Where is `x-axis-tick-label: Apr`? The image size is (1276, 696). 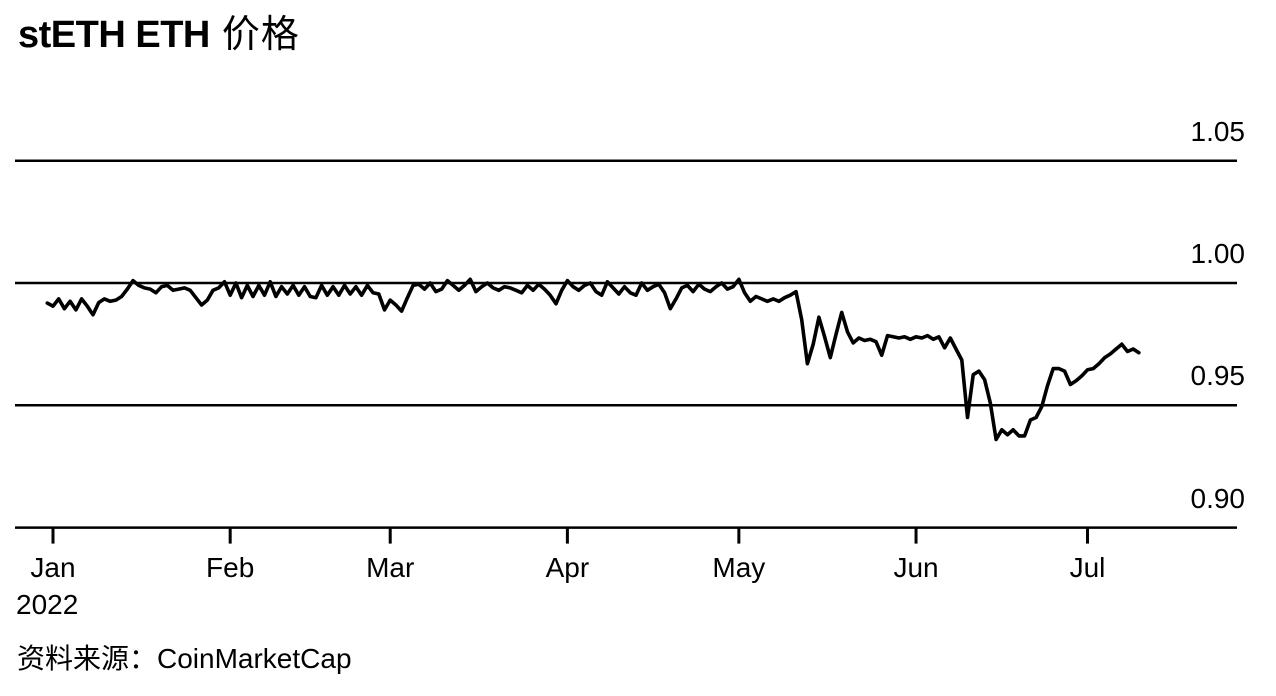
x-axis-tick-label: Apr is located at coordinates (567, 567).